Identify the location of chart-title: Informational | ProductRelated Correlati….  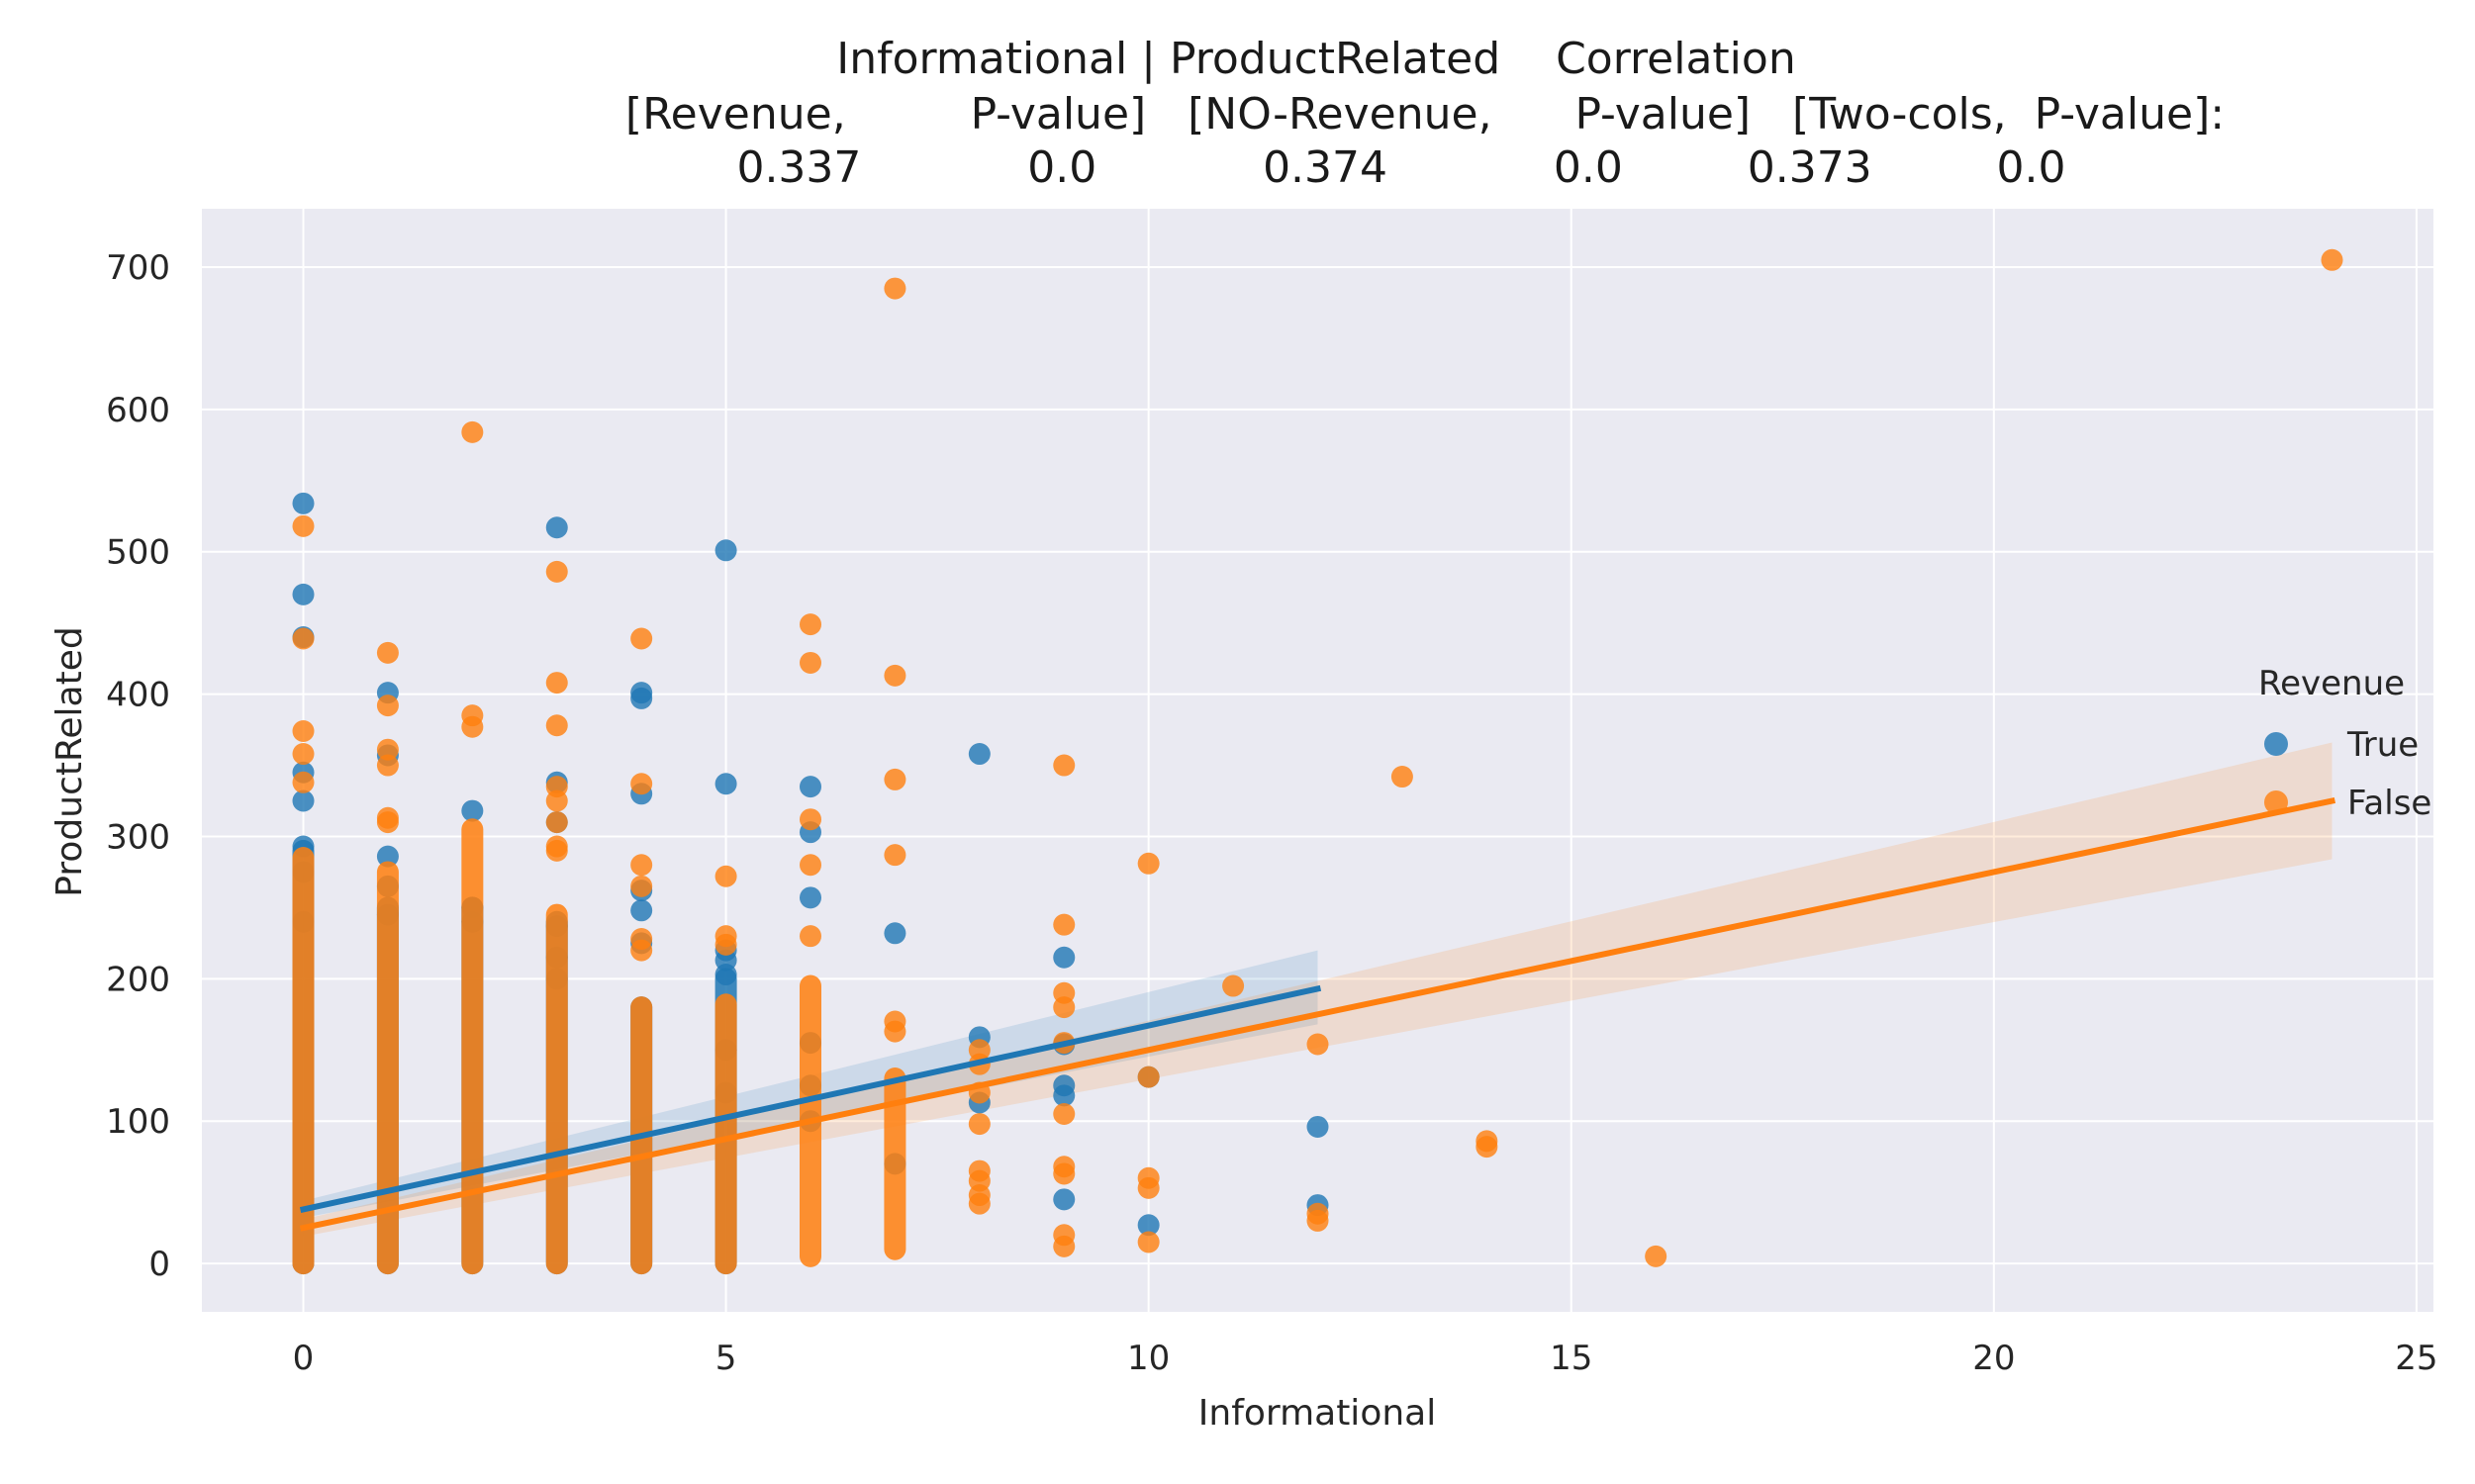
(1425, 113).